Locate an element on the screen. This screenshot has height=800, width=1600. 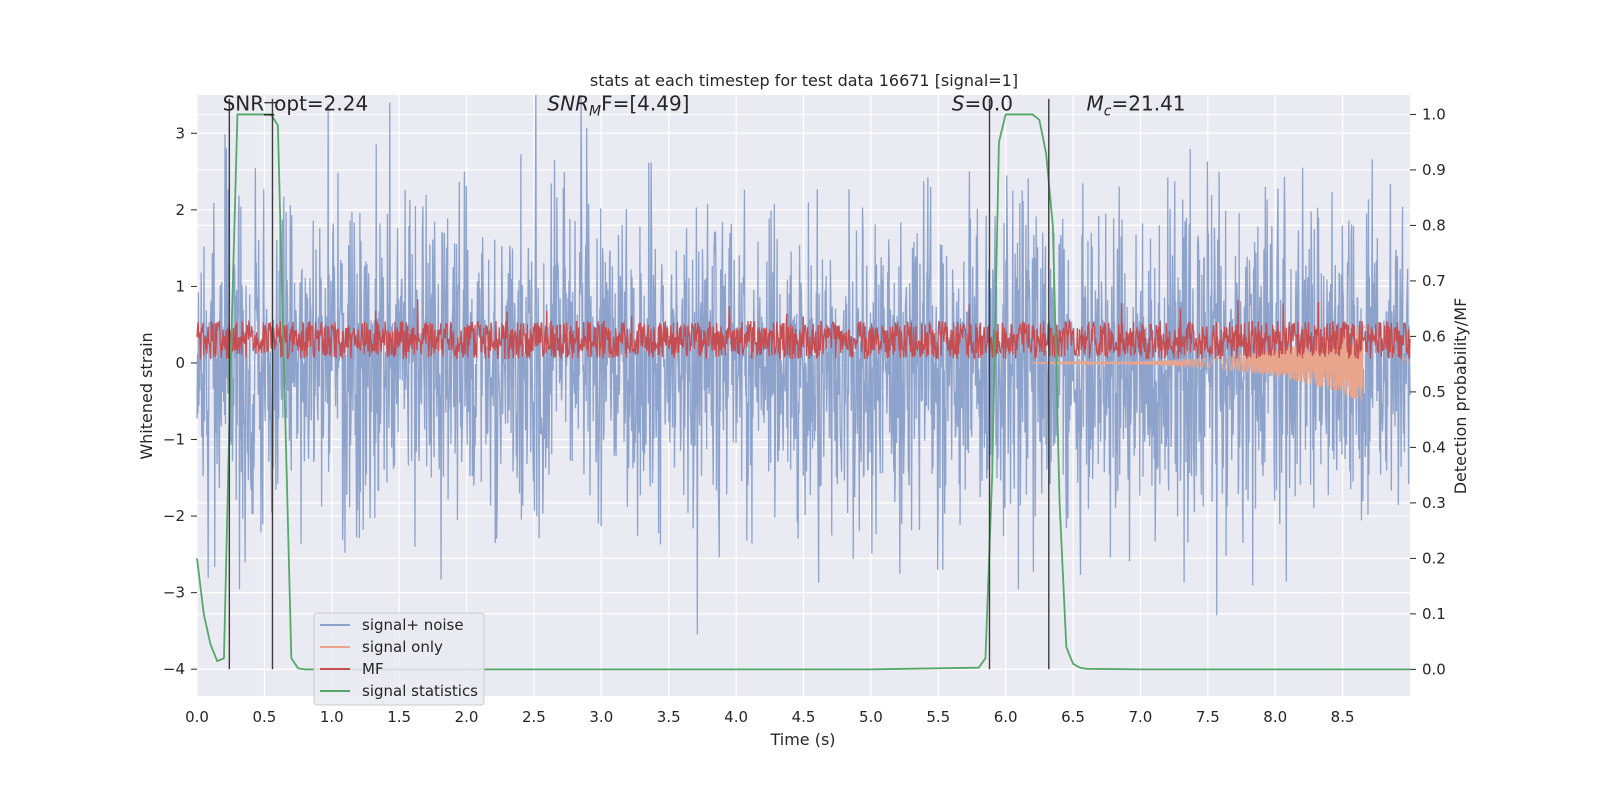
annotation-0: SNR_opt=2.24 is located at coordinates (296, 103).